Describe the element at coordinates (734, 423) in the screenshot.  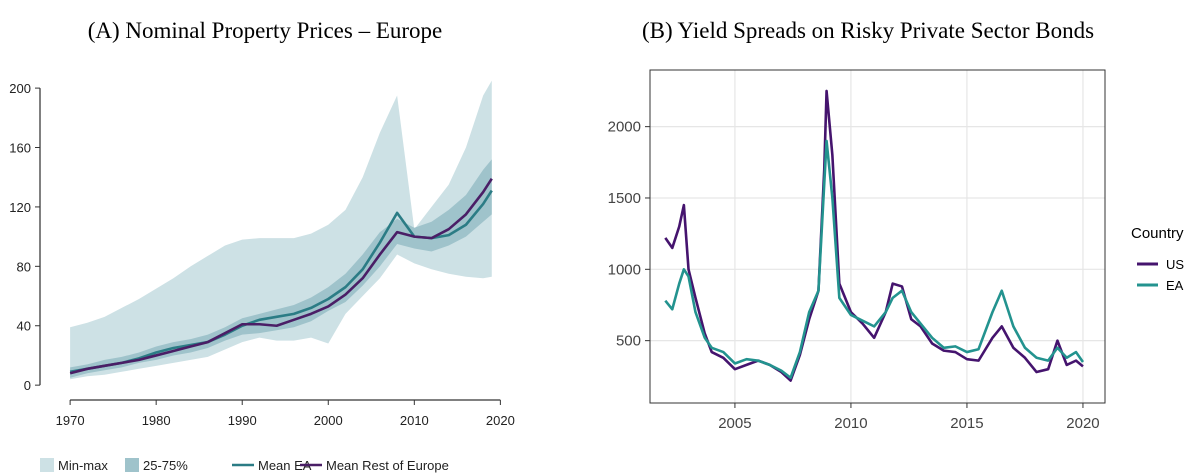
I see `x-tick-label: 2005` at that location.